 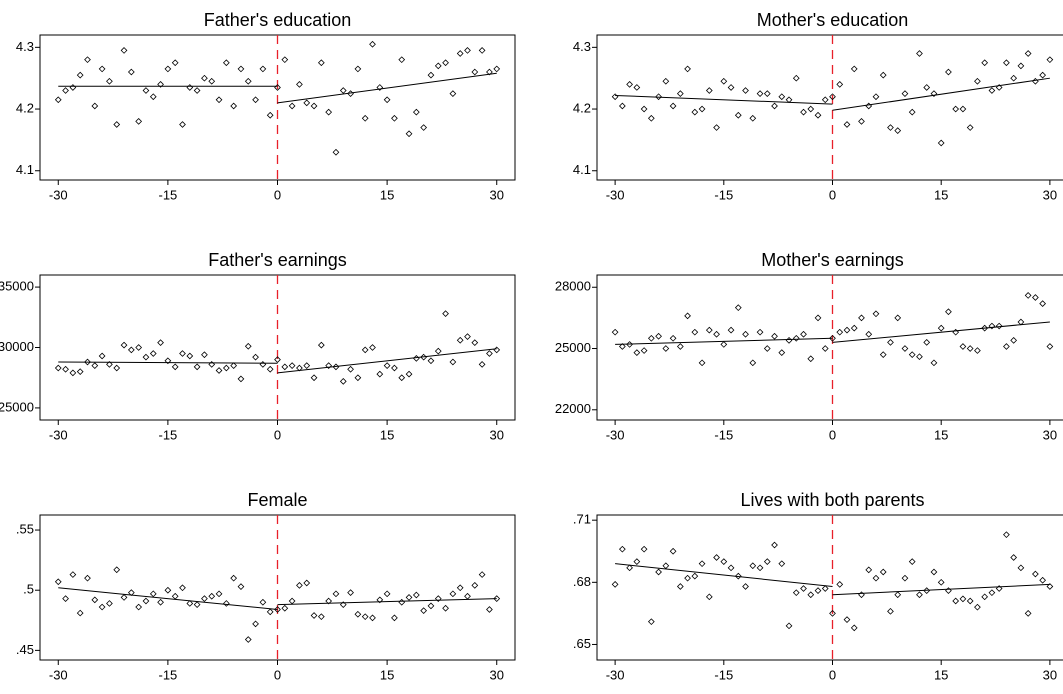 I want to click on y-tick-label: 4.1, so click(x=25, y=169).